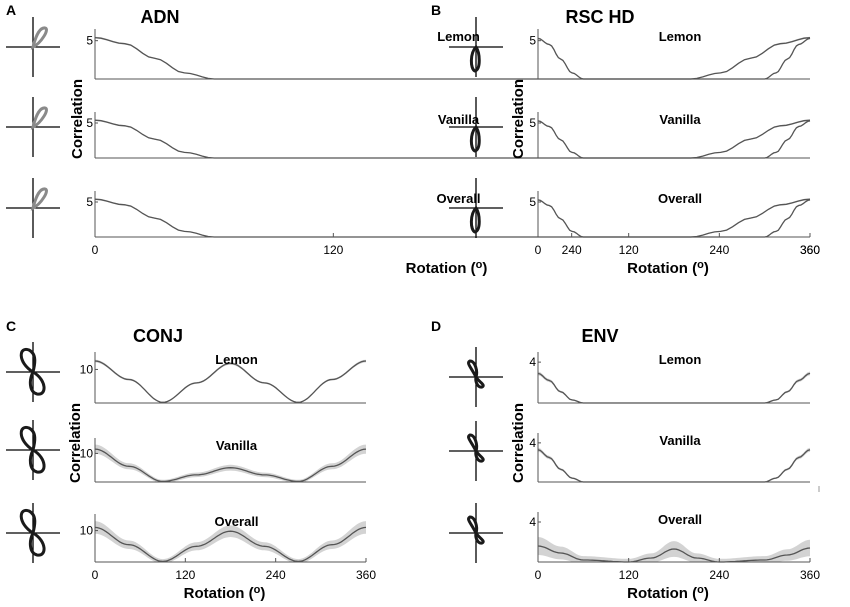  Describe the element at coordinates (89, 41) in the screenshot. I see `y-tick-label-a-lemon: 5` at that location.